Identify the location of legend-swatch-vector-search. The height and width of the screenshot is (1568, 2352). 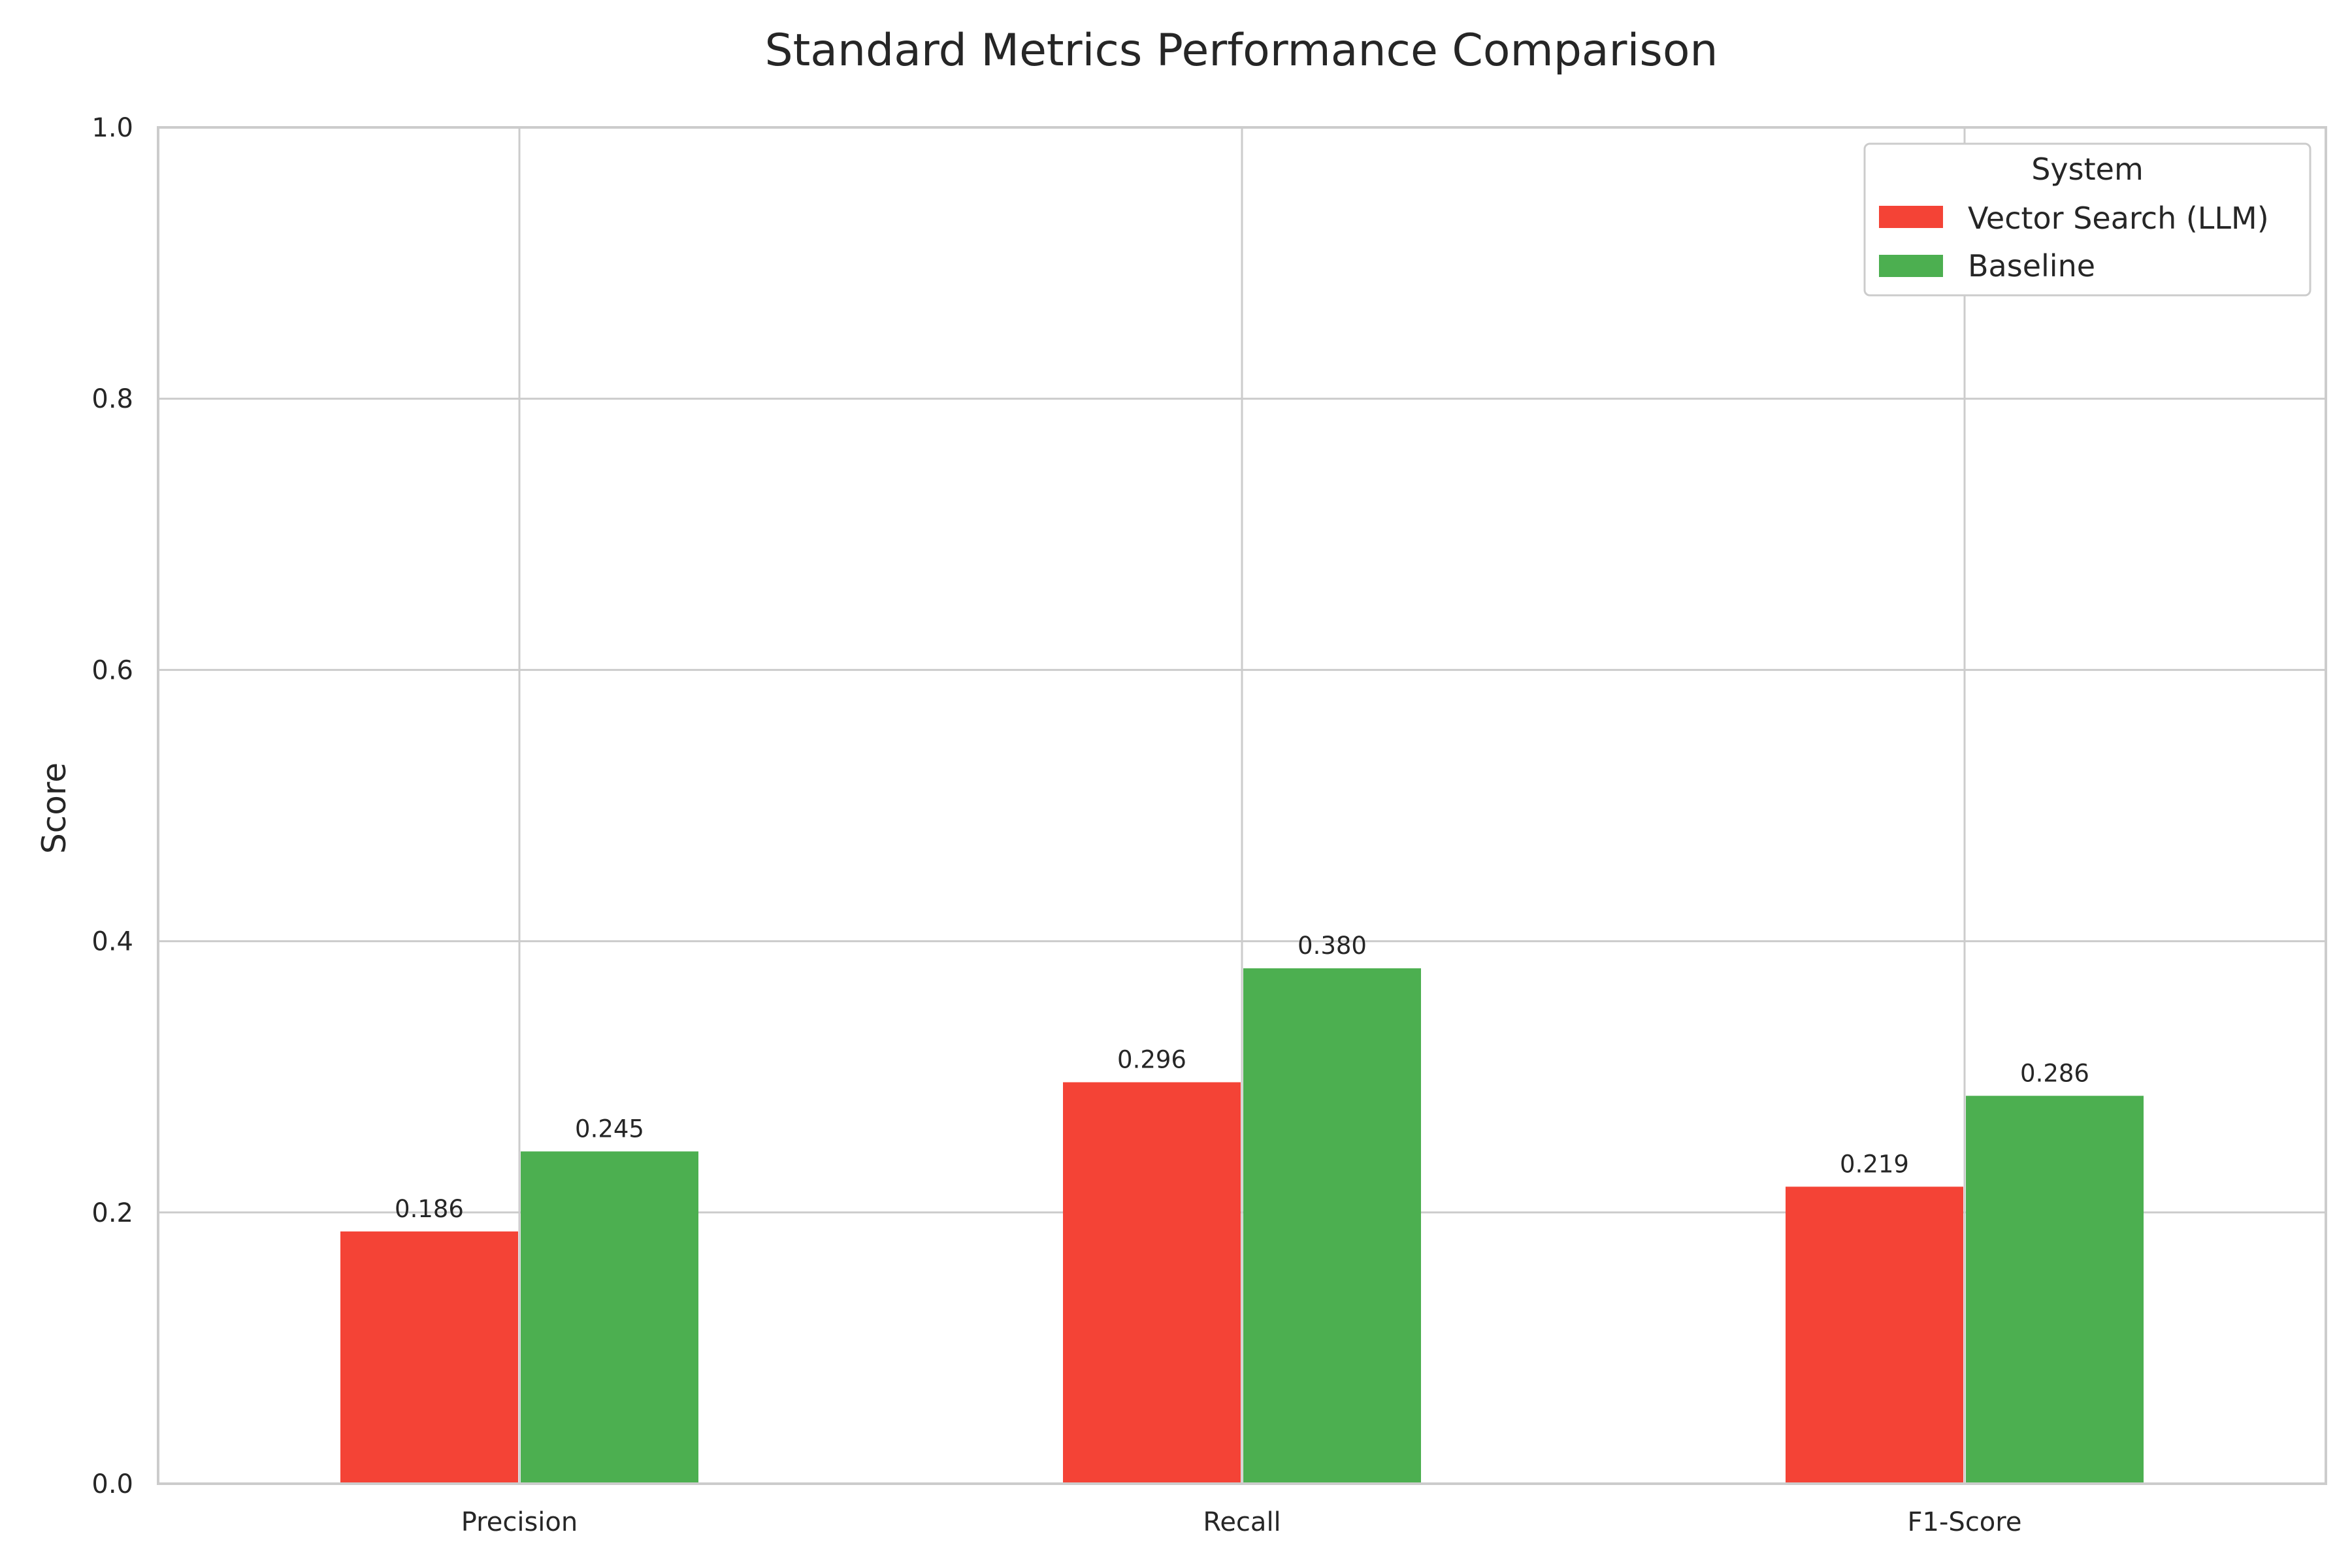
(1911, 217).